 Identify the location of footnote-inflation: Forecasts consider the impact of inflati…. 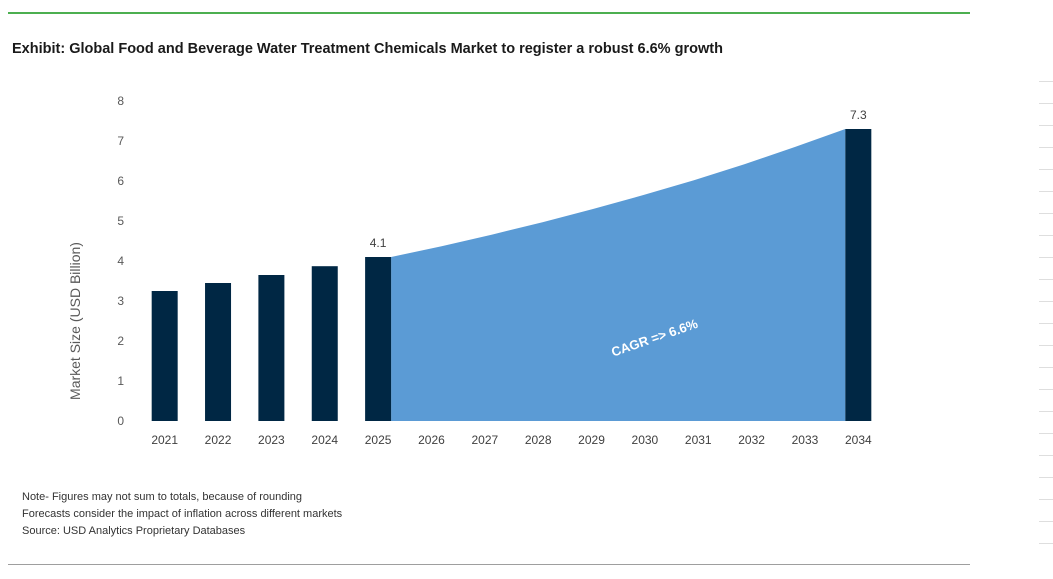
(182, 514).